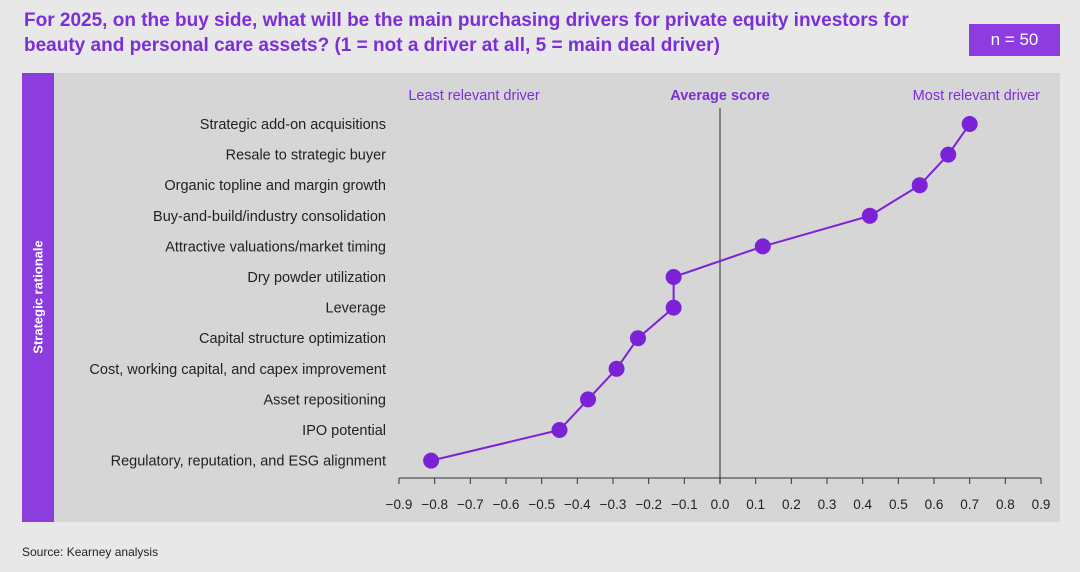 This screenshot has height=572, width=1080. What do you see at coordinates (976, 96) in the screenshot?
I see `header-most-relevant: Most relevant driver` at bounding box center [976, 96].